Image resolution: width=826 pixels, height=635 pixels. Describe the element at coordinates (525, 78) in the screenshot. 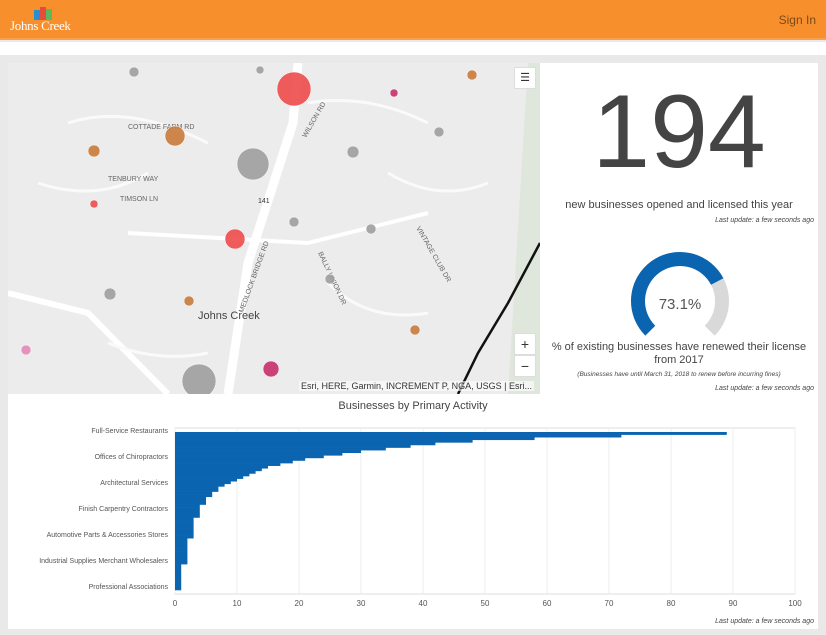

I see `legend-list-icon: ☰` at that location.